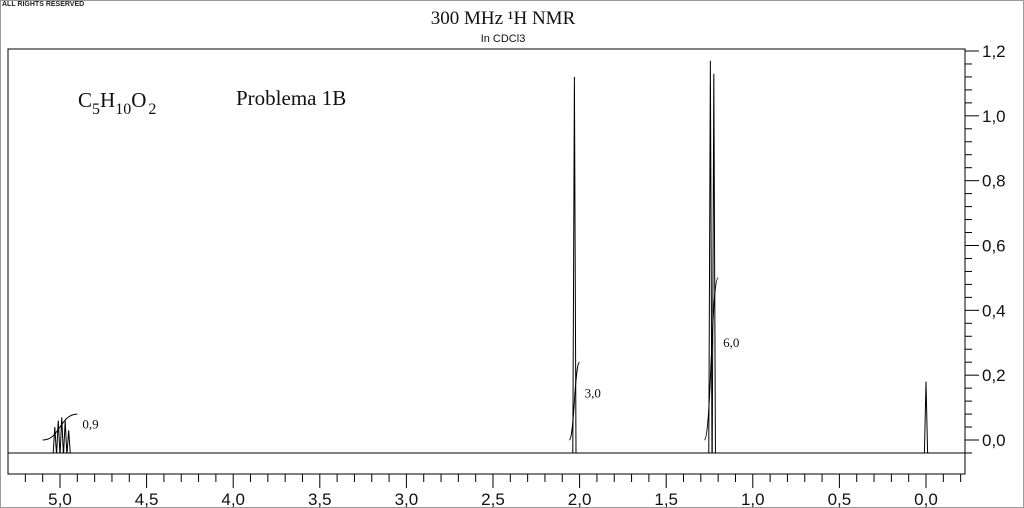  I want to click on x-tick-label: 3,5, so click(320, 499).